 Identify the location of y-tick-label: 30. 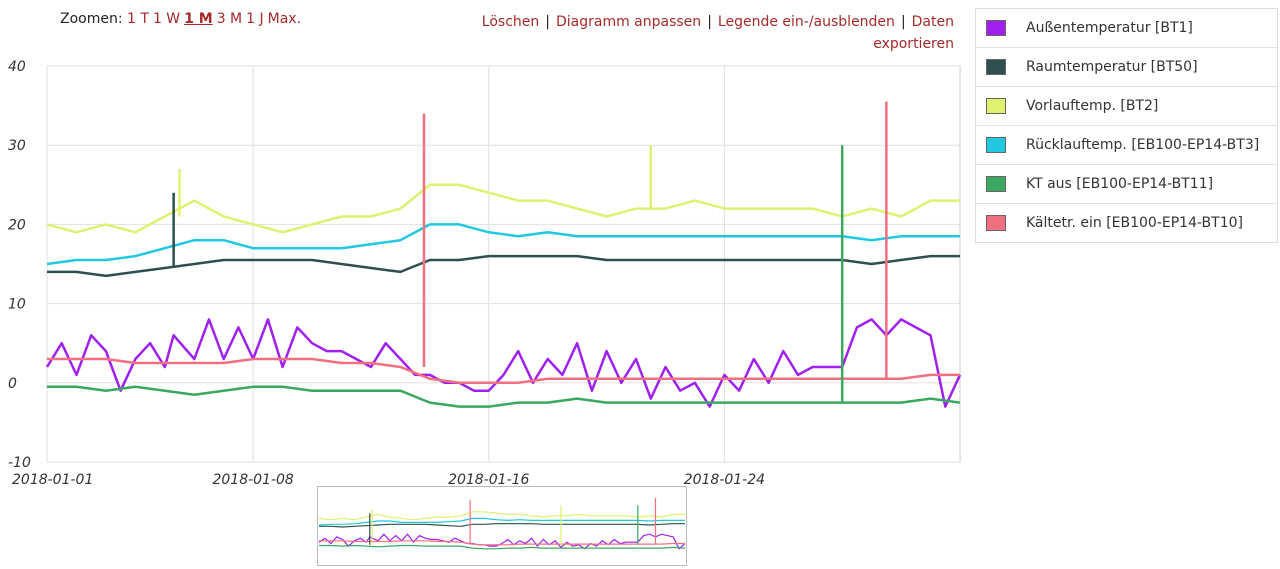
(17, 146).